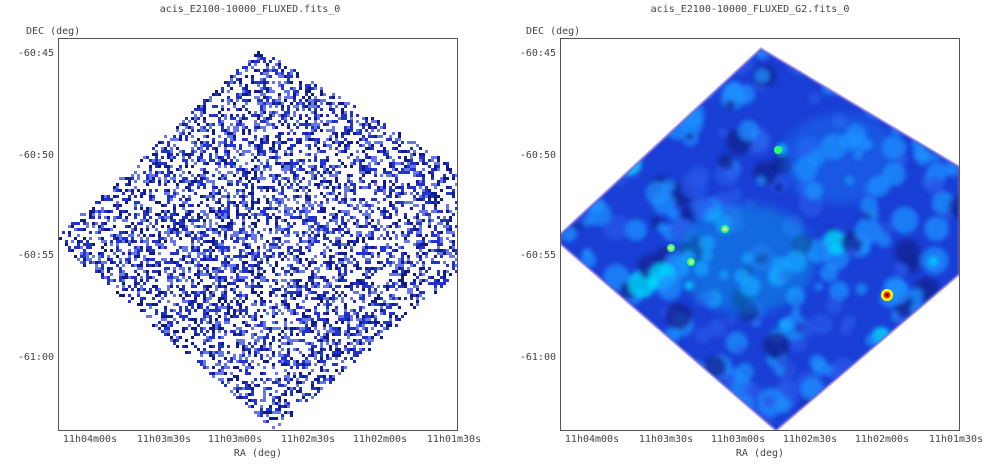 This screenshot has width=1000, height=468. Describe the element at coordinates (750, 9) in the screenshot. I see `panel-title: acis_E2100-10000_FLUXED_G2.fits_0` at that location.